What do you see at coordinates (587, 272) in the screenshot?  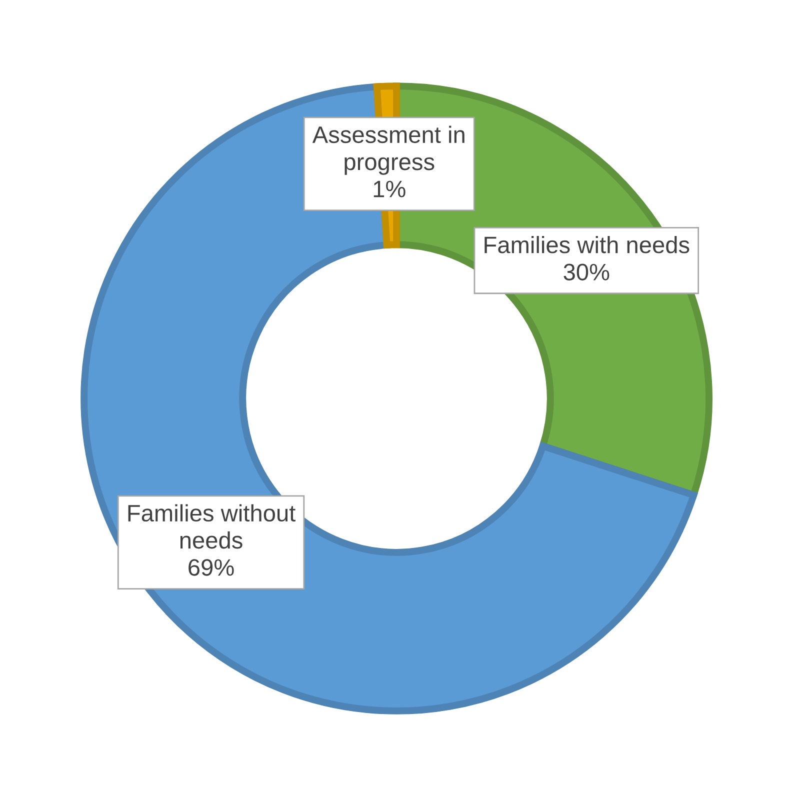 I see `data-label: 30%` at bounding box center [587, 272].